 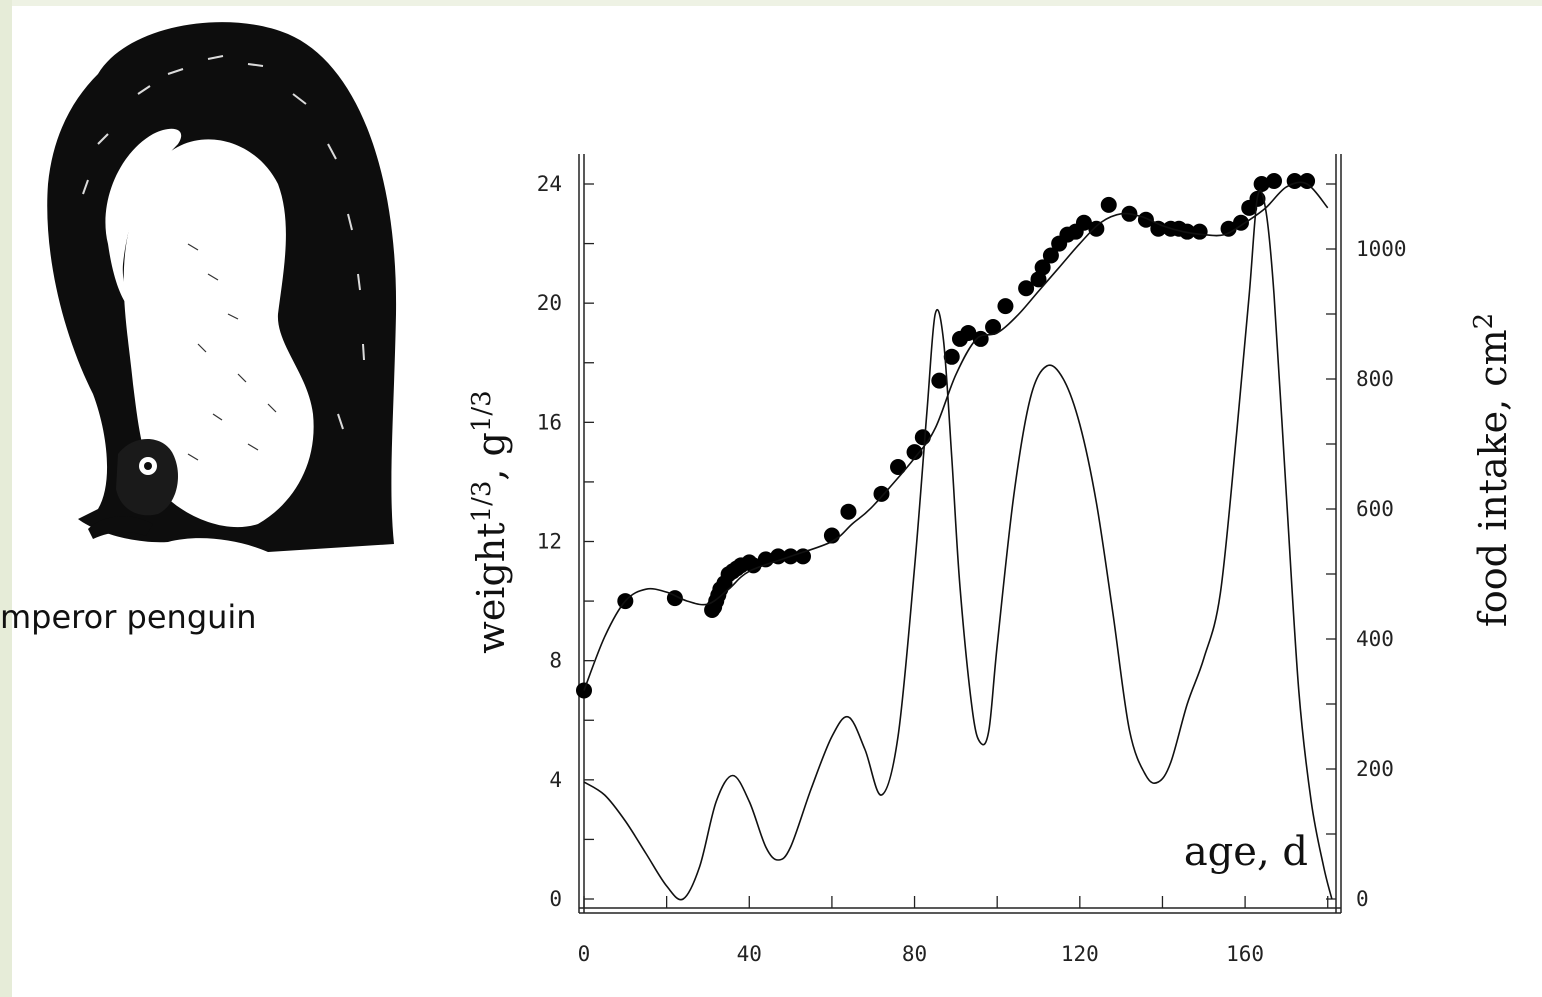 I want to click on left-axis-label: weight1/3, g1/3, so click(x=490, y=521).